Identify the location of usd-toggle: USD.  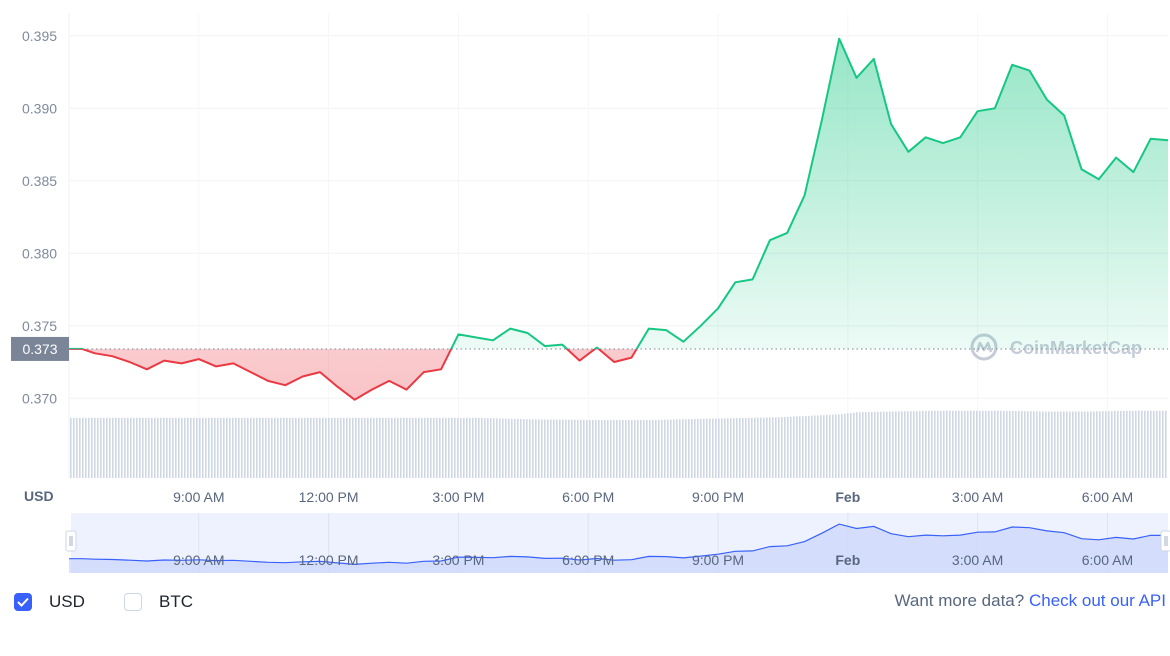
(49, 602).